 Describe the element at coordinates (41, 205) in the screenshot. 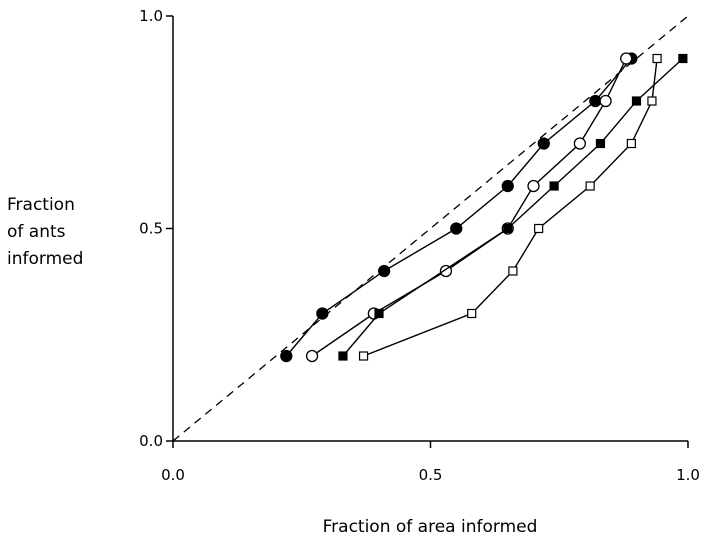

I see `y-axis-label-line-1: Fraction` at that location.